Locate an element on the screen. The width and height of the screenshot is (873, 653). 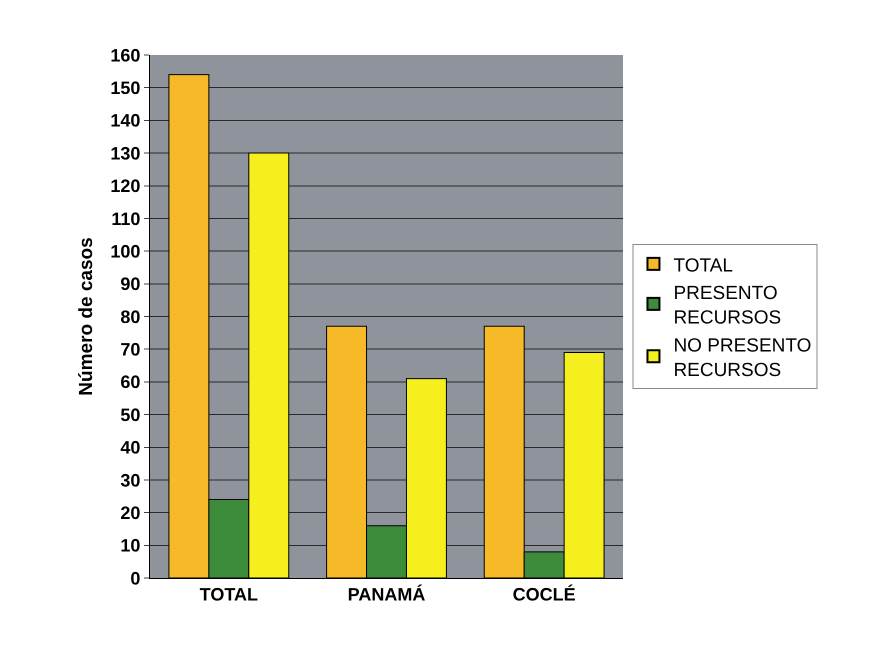
y-tick-label: 60 is located at coordinates (130, 382).